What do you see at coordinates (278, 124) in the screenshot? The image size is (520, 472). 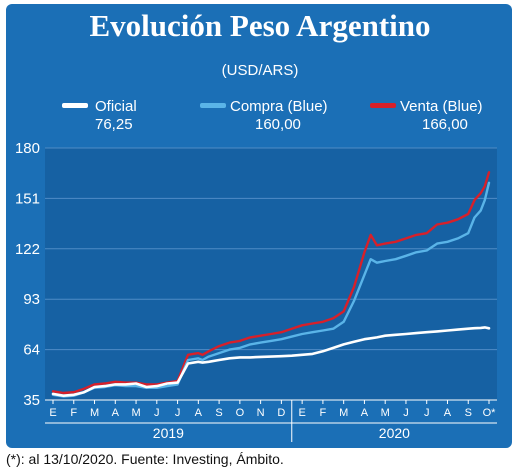 I see `legend-value-compra: 160,00` at bounding box center [278, 124].